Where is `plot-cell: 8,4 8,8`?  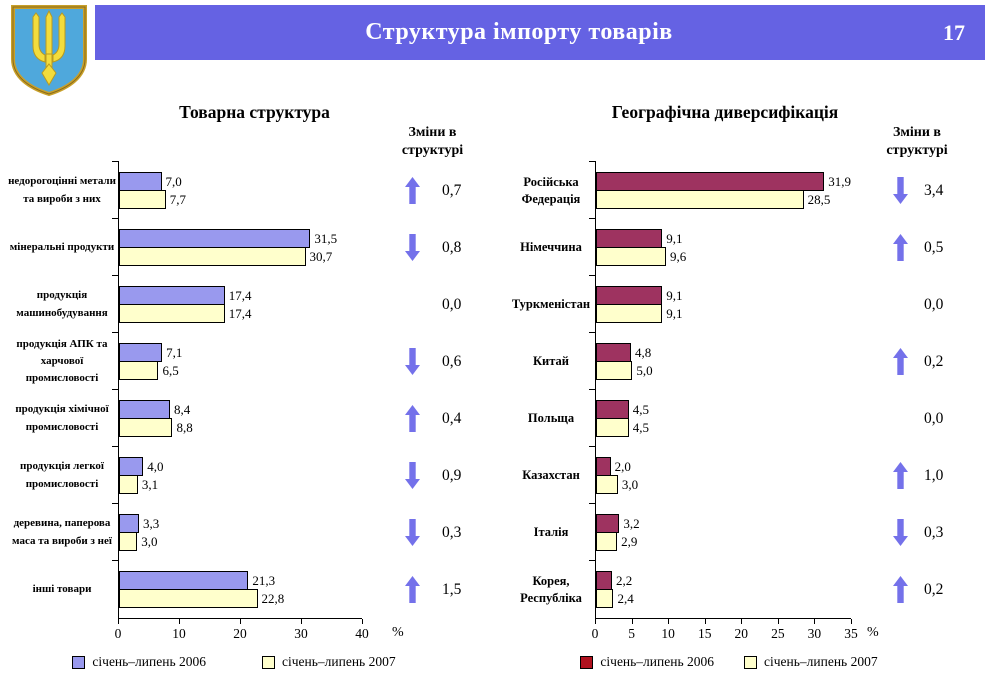
plot-cell: 8,4 8,8 is located at coordinates (237, 418).